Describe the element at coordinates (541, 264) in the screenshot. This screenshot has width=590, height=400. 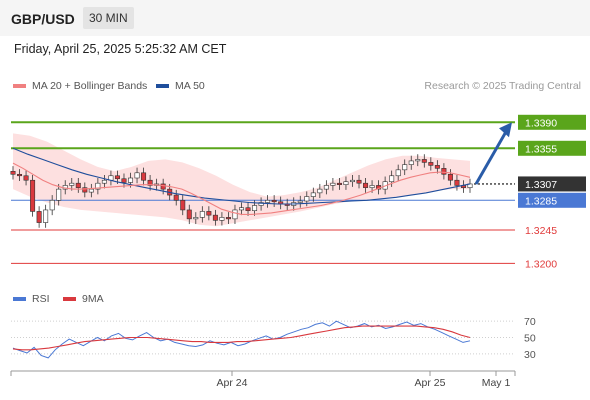
I see `support-label-1.3200: 1.3200` at that location.